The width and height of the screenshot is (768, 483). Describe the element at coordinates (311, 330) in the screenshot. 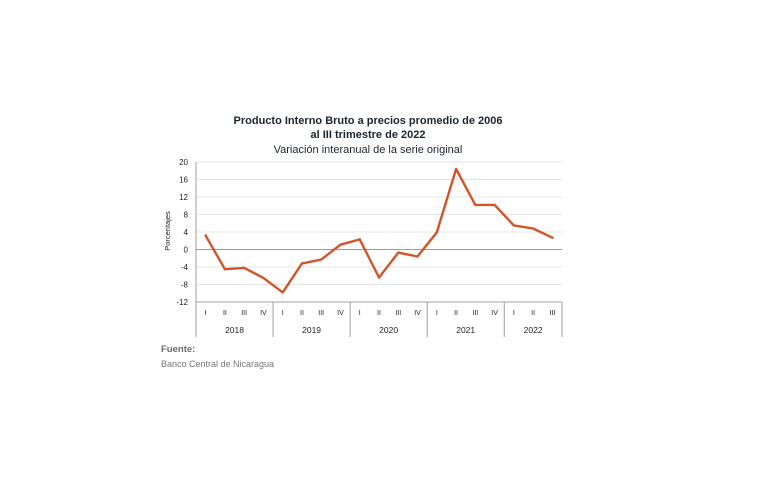

I see `x-year-label: 2019` at that location.